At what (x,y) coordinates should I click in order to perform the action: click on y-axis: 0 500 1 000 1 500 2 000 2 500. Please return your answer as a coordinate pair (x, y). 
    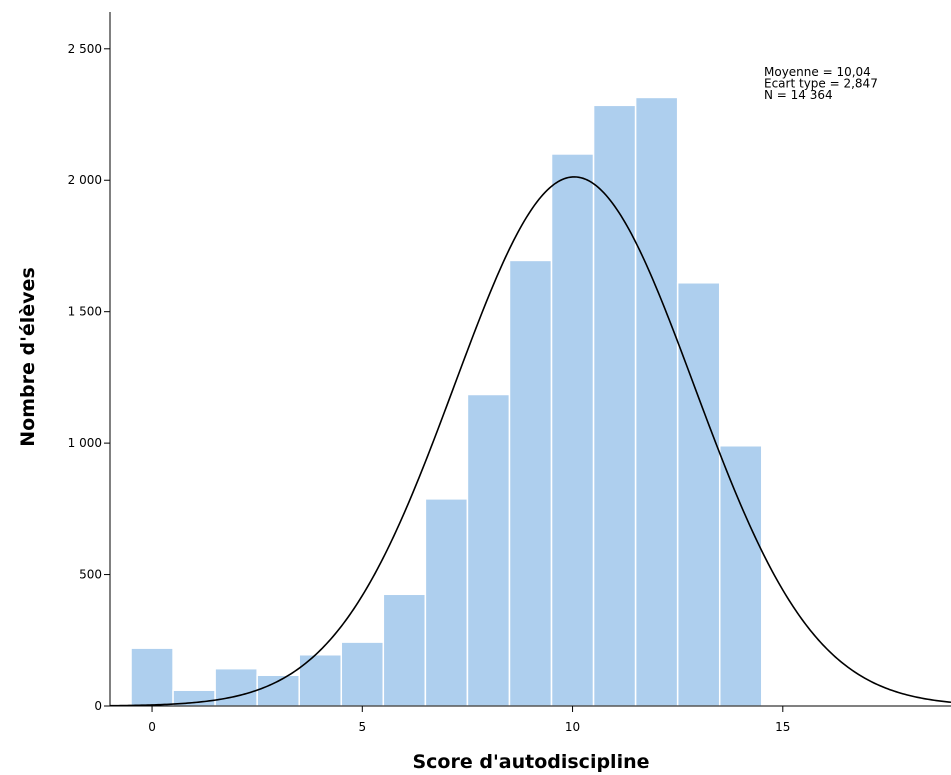
    Looking at the image, I should click on (89, 362).